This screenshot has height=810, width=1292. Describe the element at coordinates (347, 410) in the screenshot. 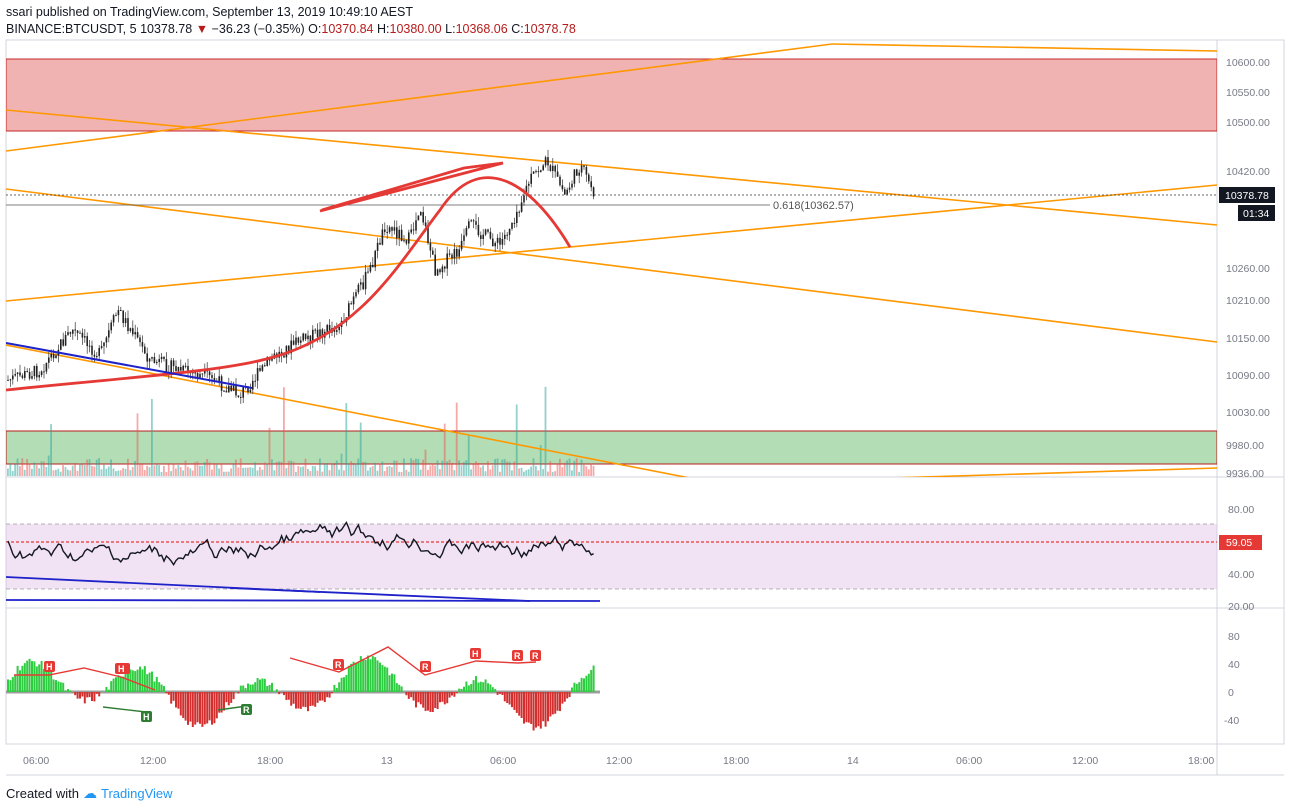

I see `trendline-down-bottom` at that location.